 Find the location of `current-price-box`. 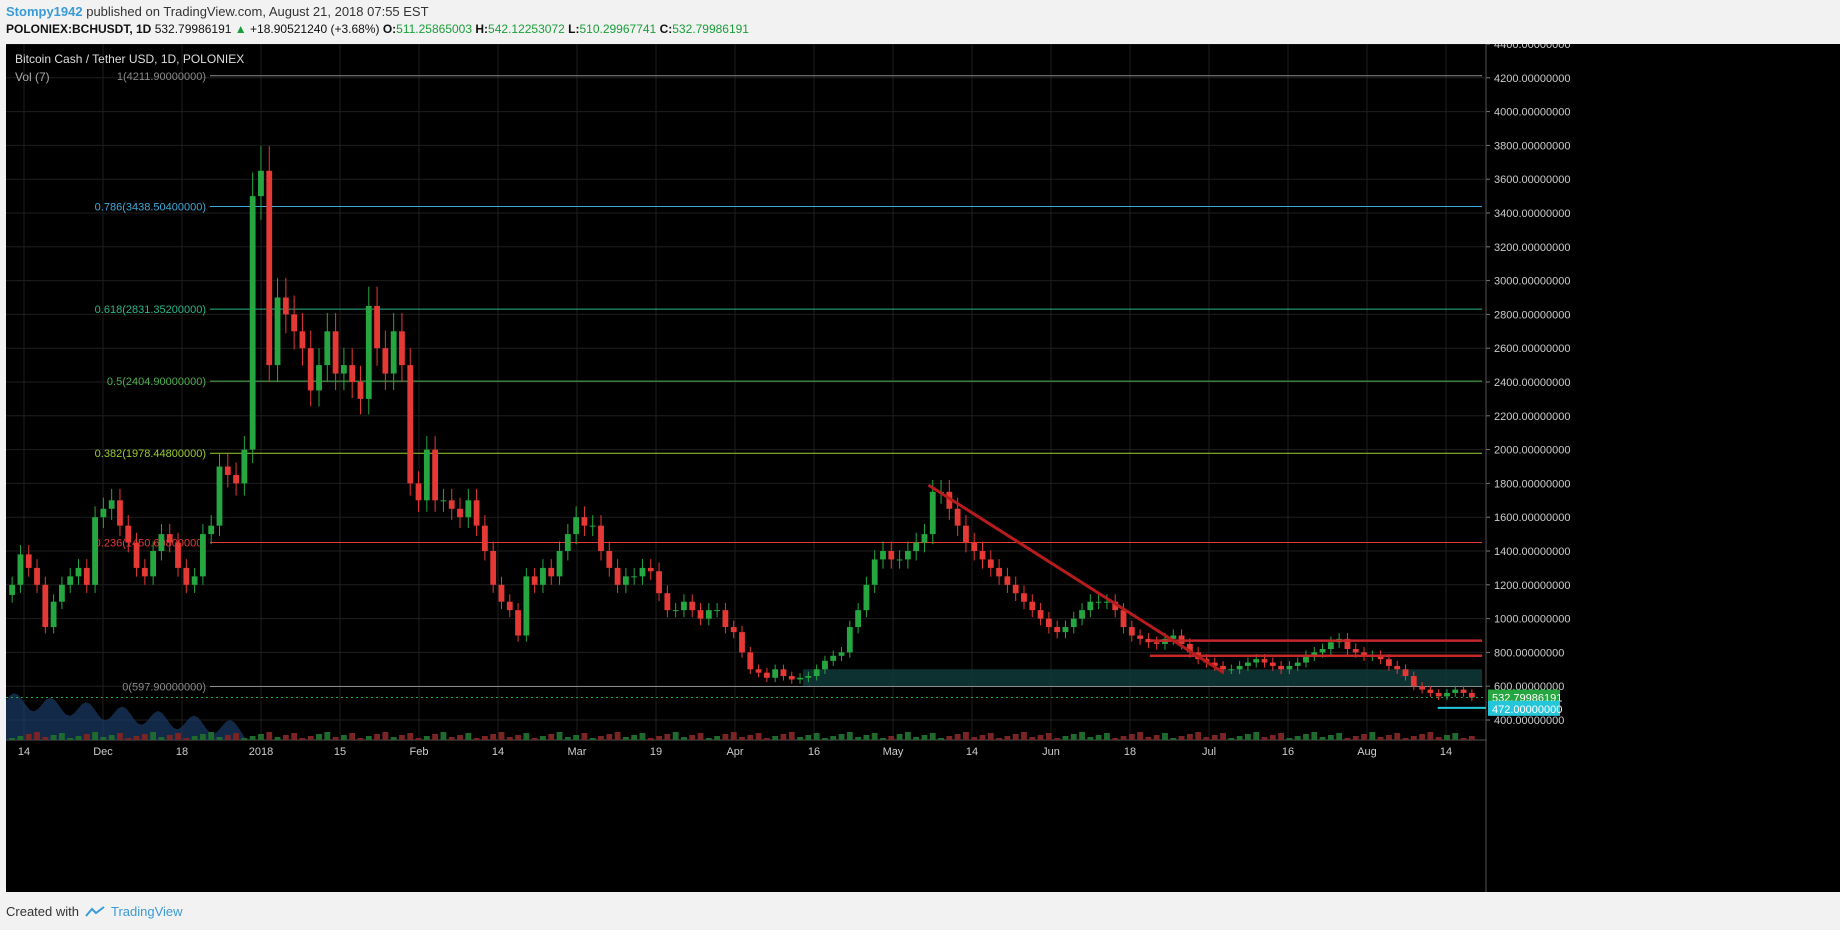

current-price-box is located at coordinates (1524, 697).